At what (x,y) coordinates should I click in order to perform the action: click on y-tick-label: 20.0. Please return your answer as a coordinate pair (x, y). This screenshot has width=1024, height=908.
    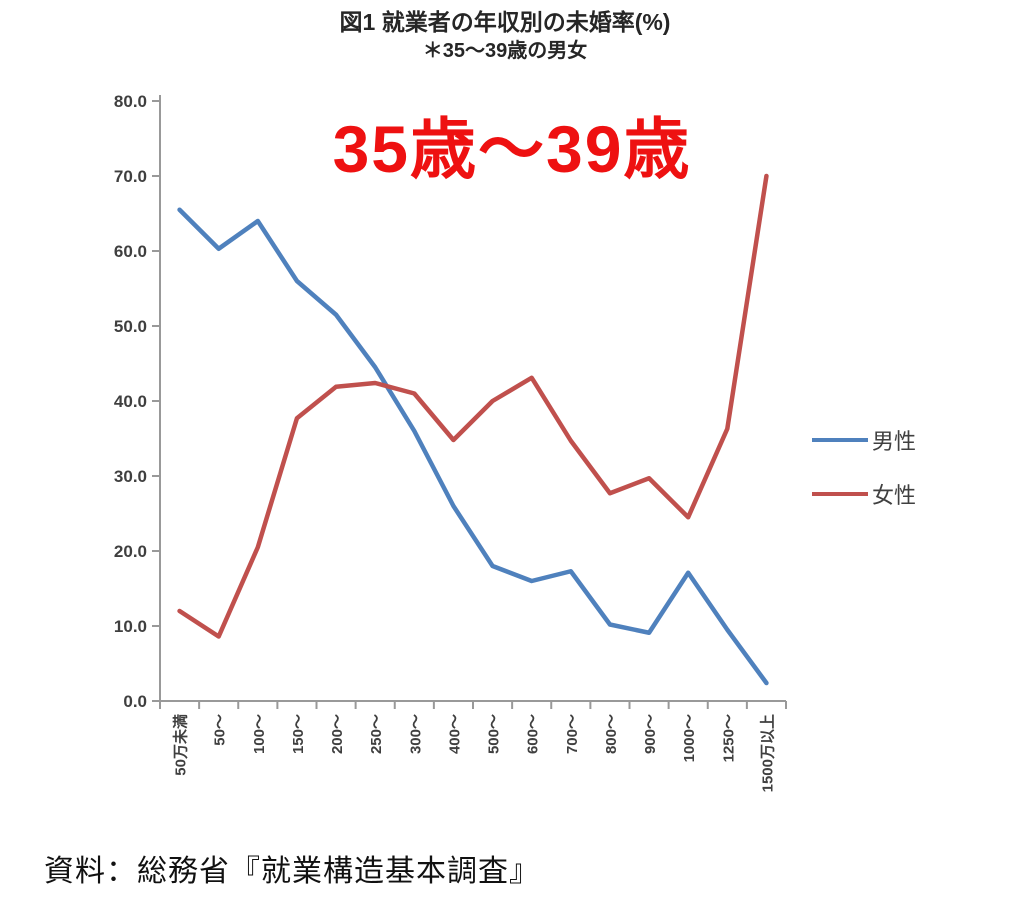
    Looking at the image, I should click on (130, 551).